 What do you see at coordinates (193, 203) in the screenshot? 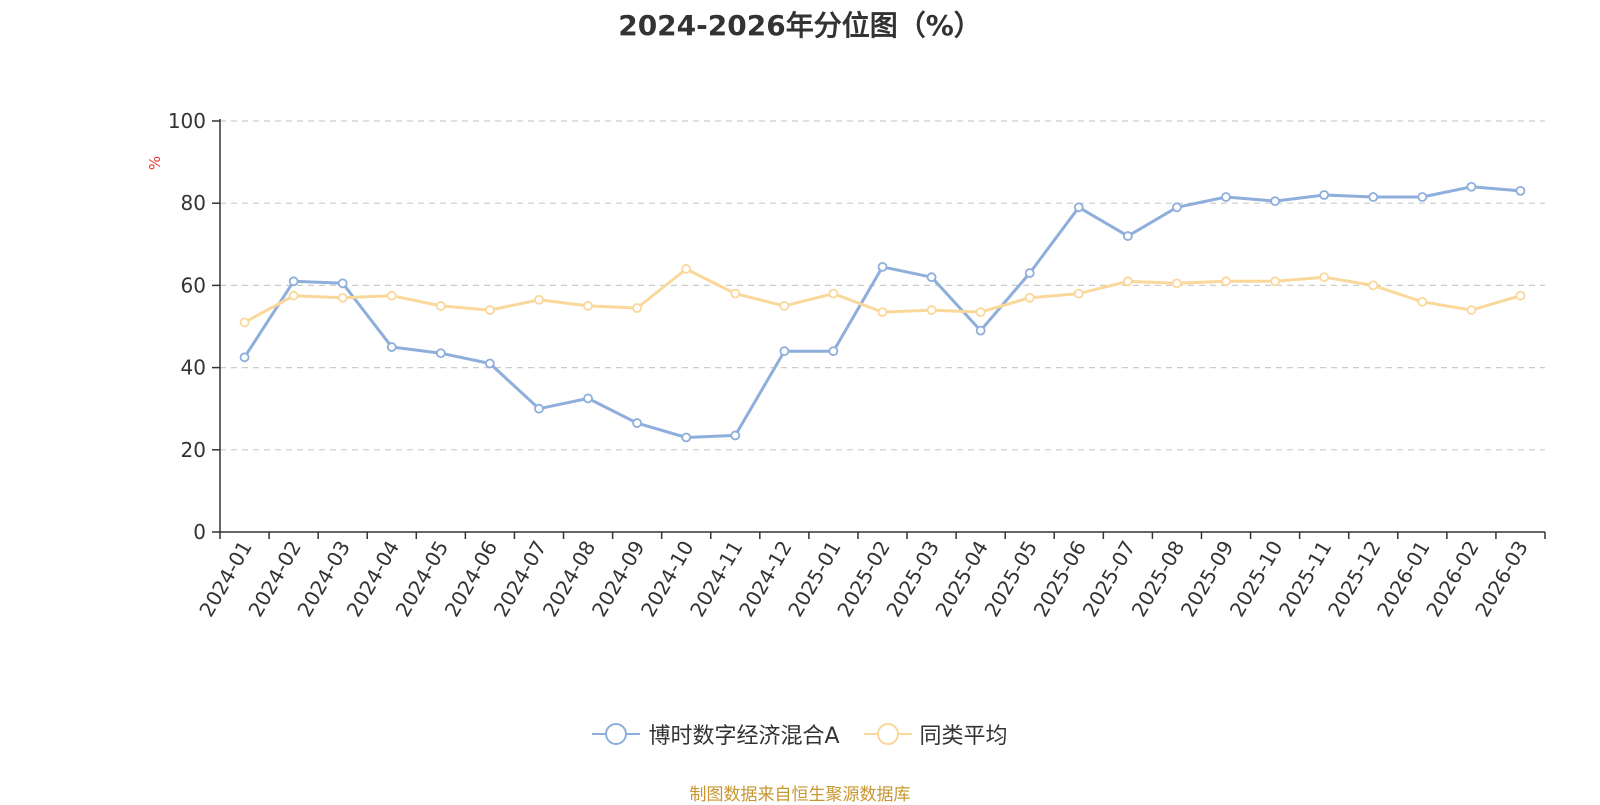
I see `y-tick-label: 80` at bounding box center [193, 203].